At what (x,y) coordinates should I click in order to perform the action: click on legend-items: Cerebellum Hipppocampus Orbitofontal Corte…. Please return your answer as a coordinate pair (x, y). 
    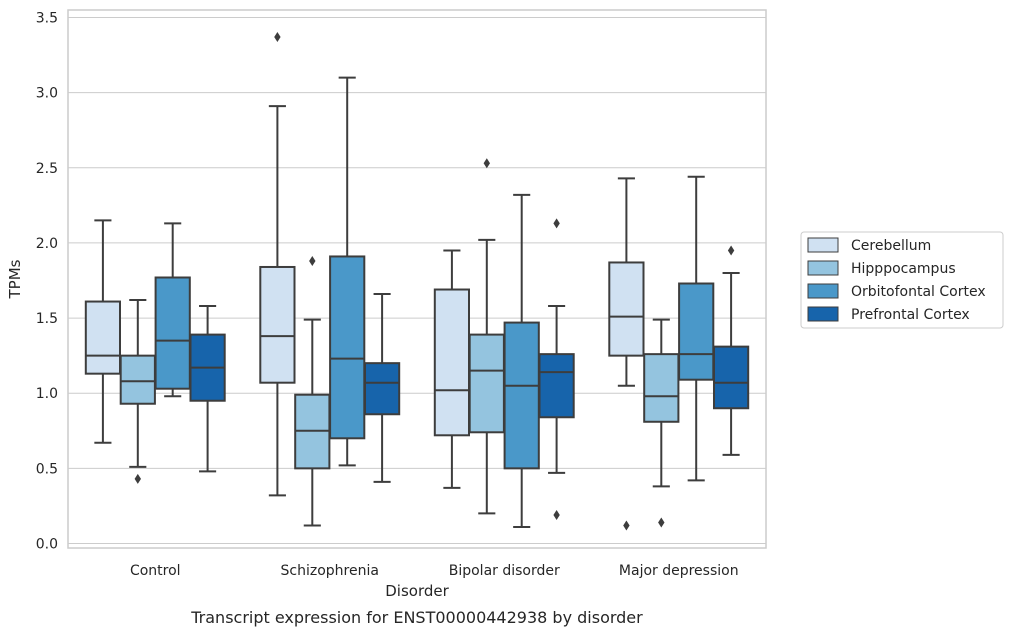
    Looking at the image, I should click on (896, 280).